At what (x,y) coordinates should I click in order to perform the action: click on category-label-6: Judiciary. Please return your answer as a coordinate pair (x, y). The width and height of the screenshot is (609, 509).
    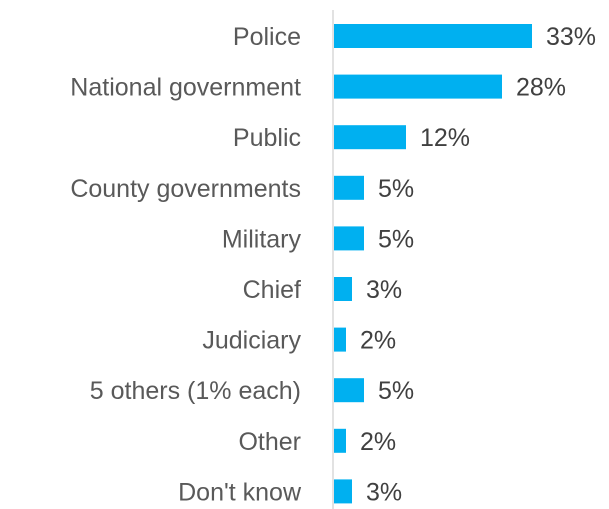
    Looking at the image, I should click on (251, 341).